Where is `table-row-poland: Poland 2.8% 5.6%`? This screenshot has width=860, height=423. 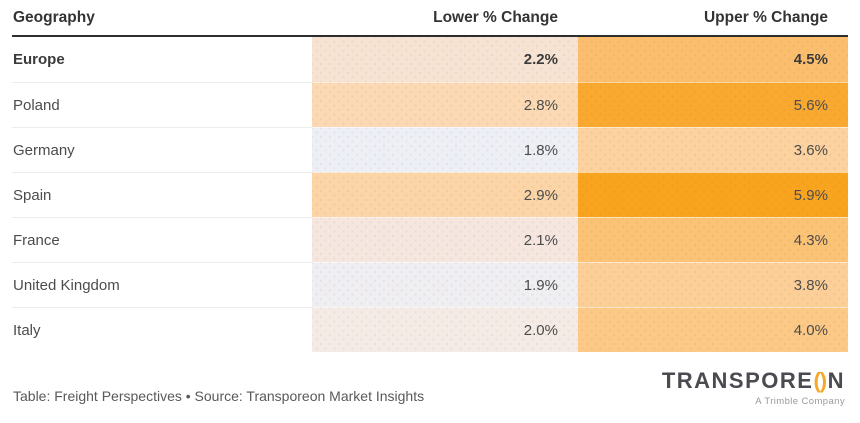 table-row-poland: Poland 2.8% 5.6% is located at coordinates (430, 104).